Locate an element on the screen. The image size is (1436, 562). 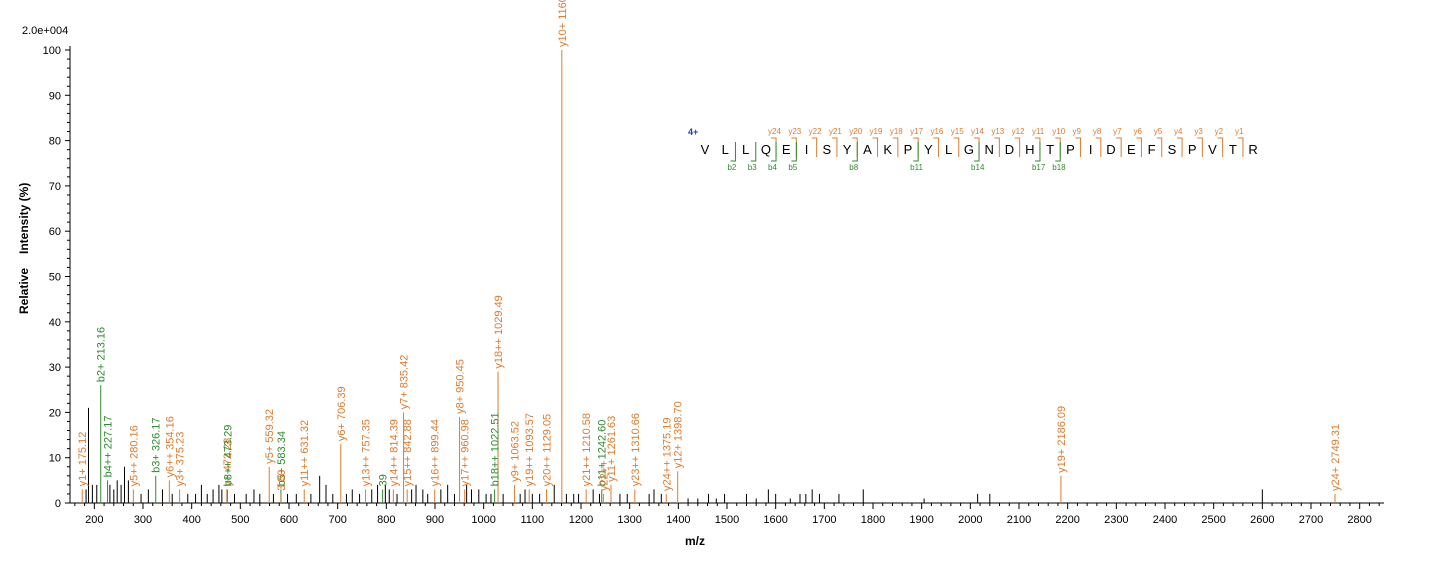
y-tick-label: 90 is located at coordinates (55, 96).